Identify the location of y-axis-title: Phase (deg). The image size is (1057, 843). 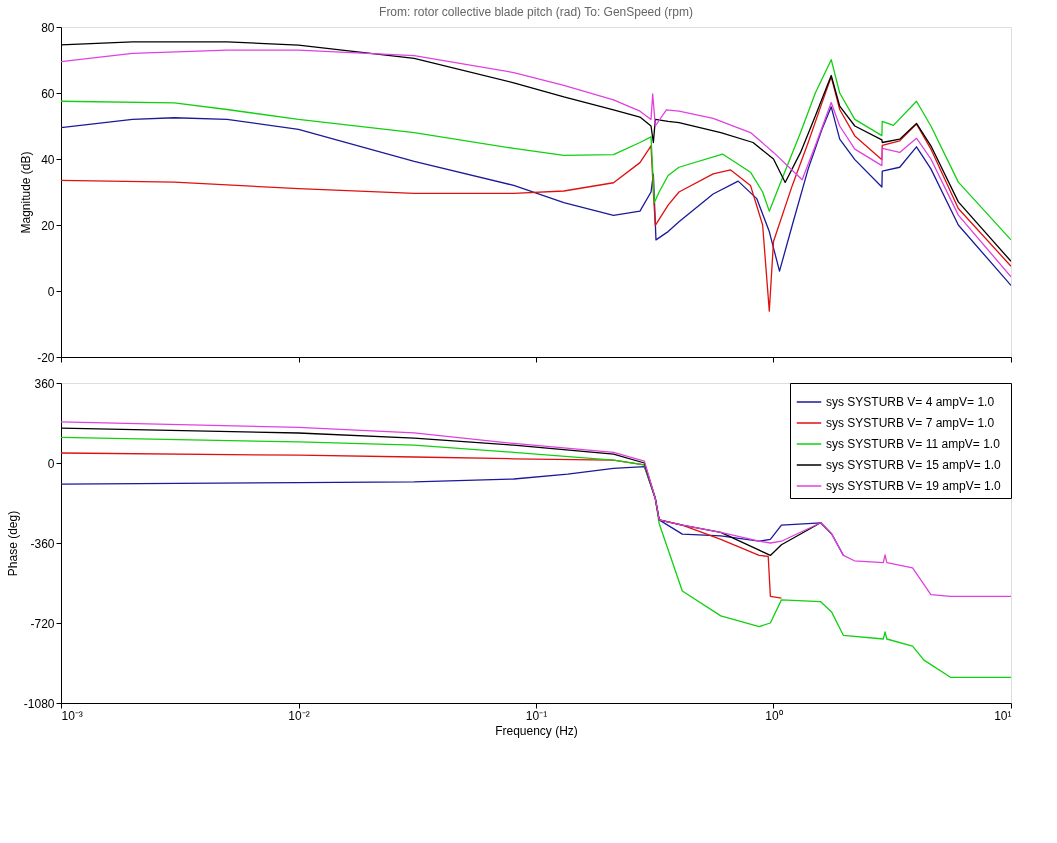
(12, 543).